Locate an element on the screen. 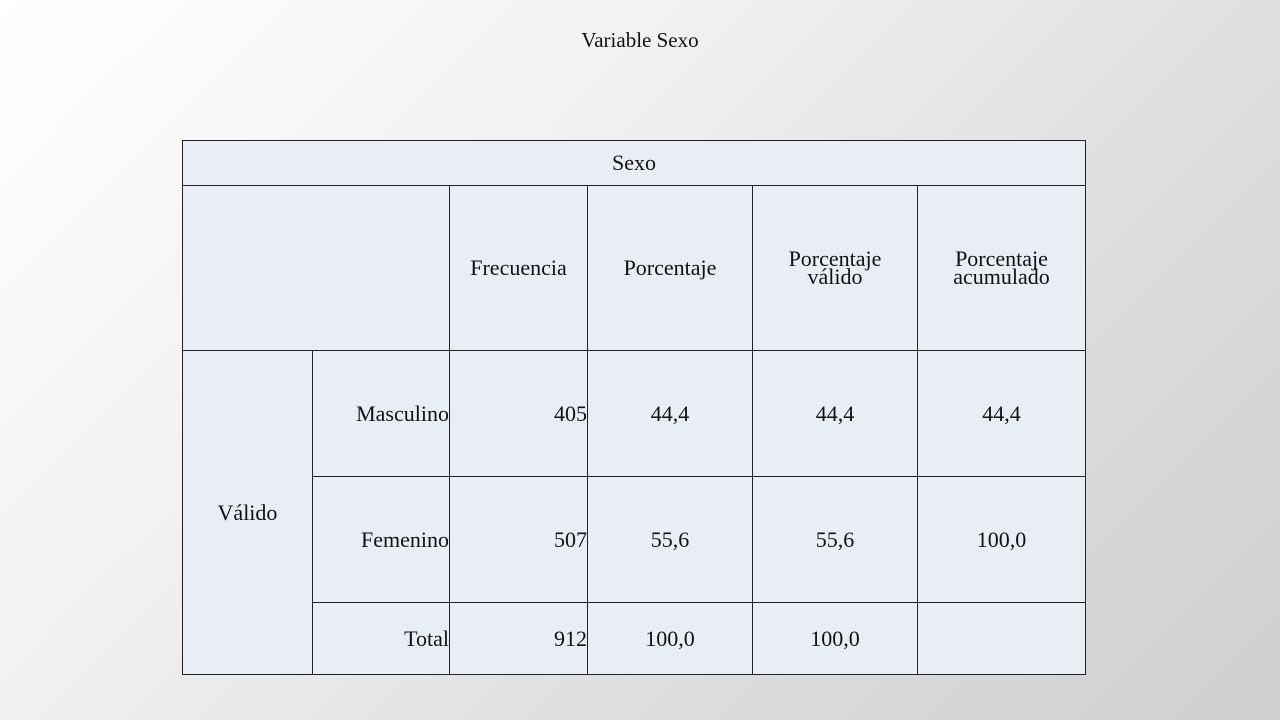 The width and height of the screenshot is (1280, 720). header-porcentaje-acumulado-line2: acumulado is located at coordinates (1001, 276).